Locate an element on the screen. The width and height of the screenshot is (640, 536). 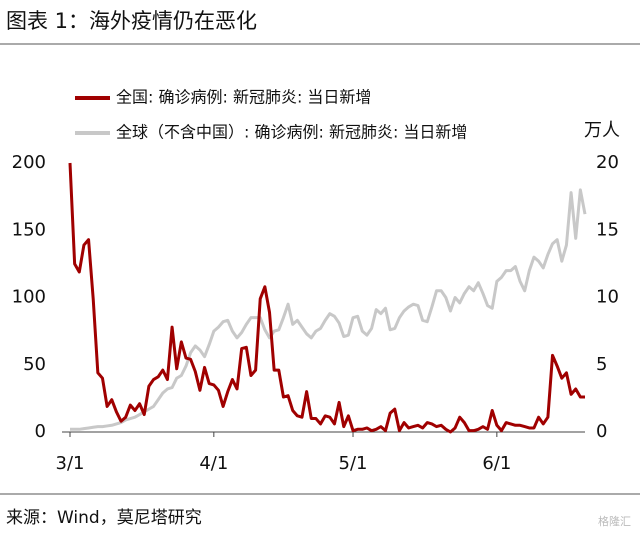
y-tick-label: 150 is located at coordinates (29, 229).